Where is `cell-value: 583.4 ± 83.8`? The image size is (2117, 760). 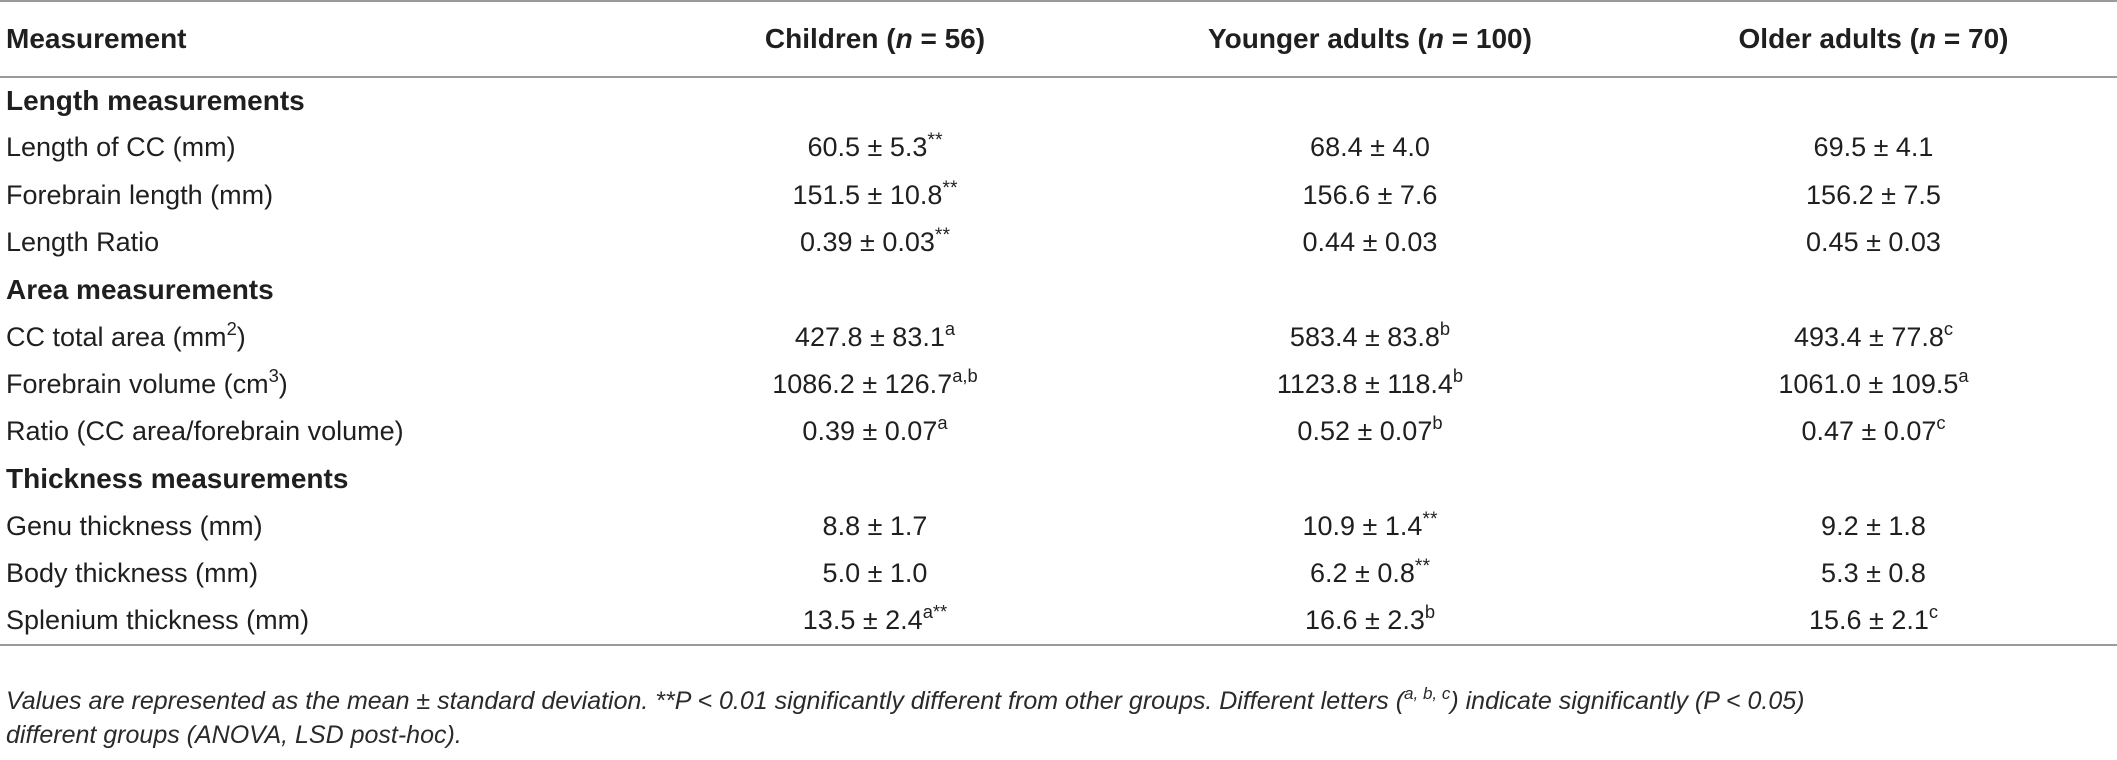 cell-value: 583.4 ± 83.8 is located at coordinates (1364, 336).